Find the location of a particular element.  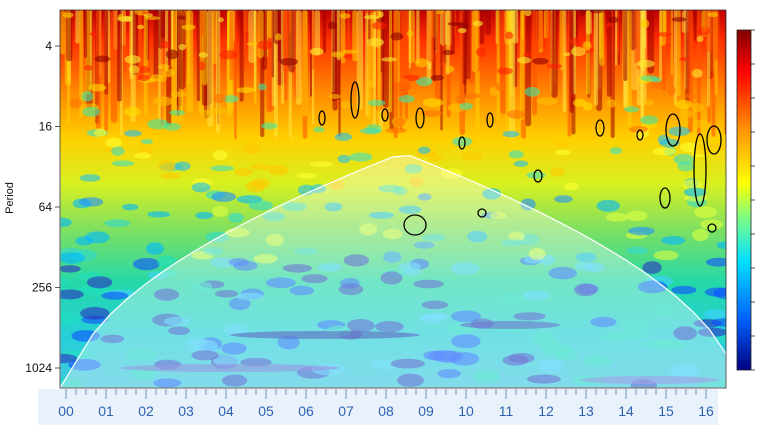

colorbar-ticks is located at coordinates (753, 200).